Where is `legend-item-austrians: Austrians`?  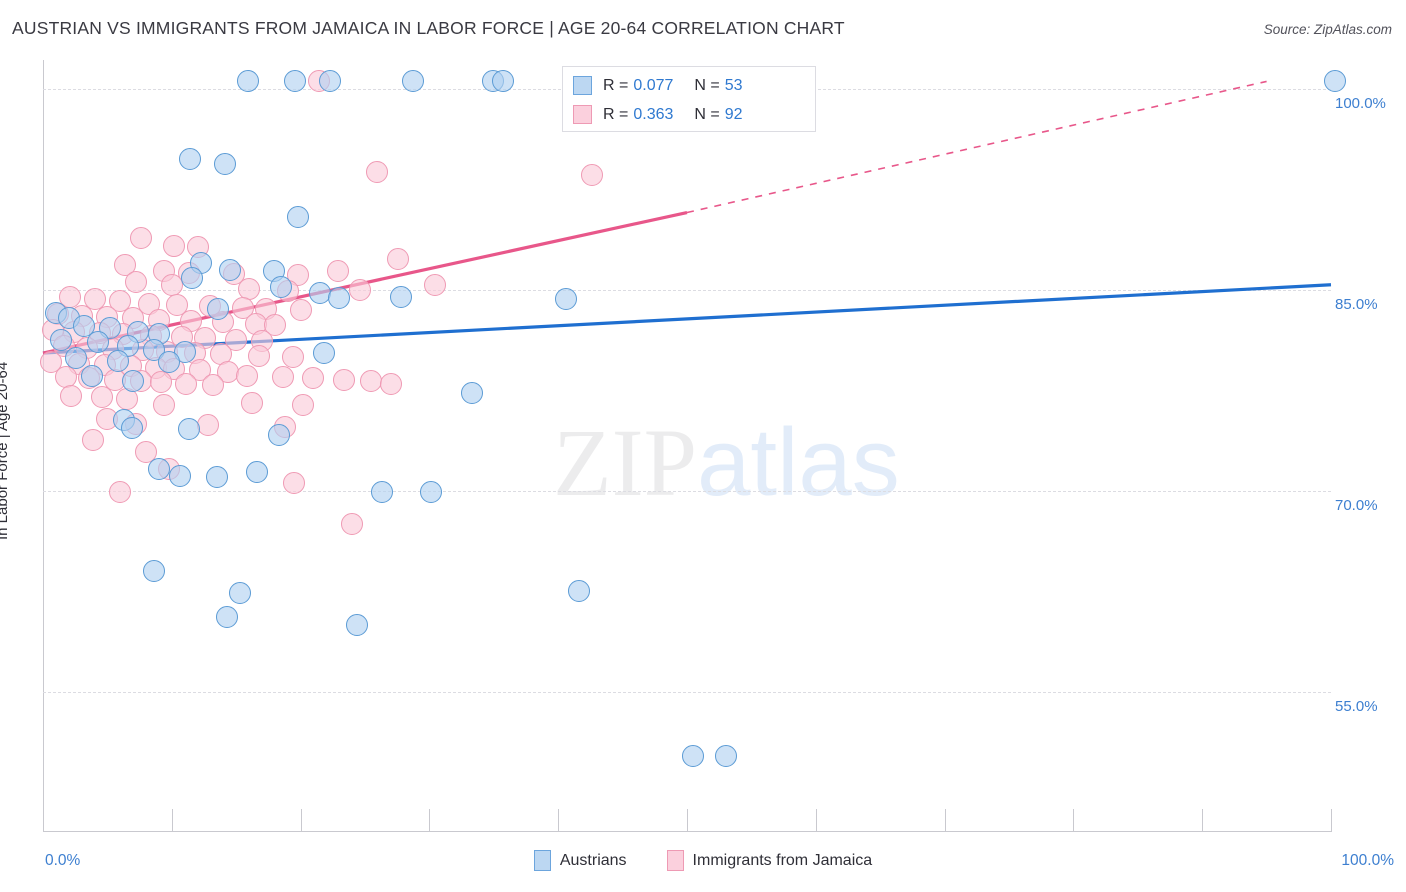 legend-item-austrians: Austrians is located at coordinates (580, 860).